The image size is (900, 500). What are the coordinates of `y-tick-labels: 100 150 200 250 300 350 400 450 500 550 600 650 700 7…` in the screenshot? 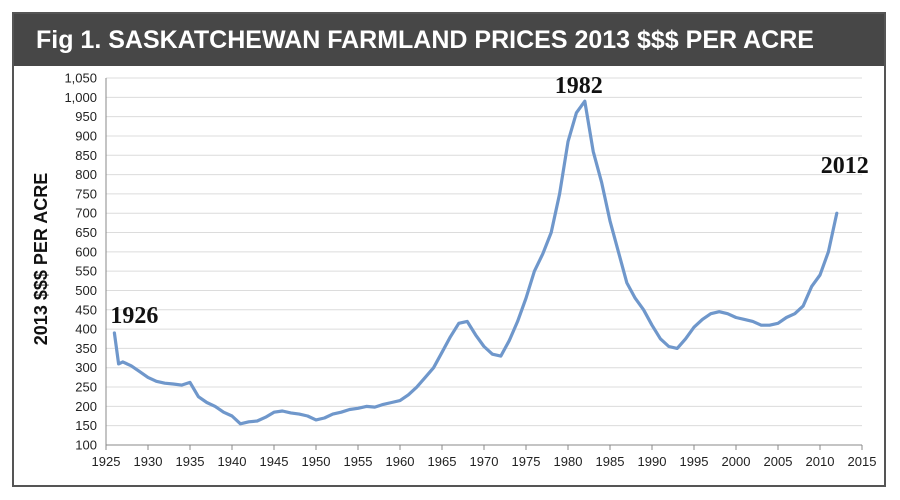 It's located at (80, 262).